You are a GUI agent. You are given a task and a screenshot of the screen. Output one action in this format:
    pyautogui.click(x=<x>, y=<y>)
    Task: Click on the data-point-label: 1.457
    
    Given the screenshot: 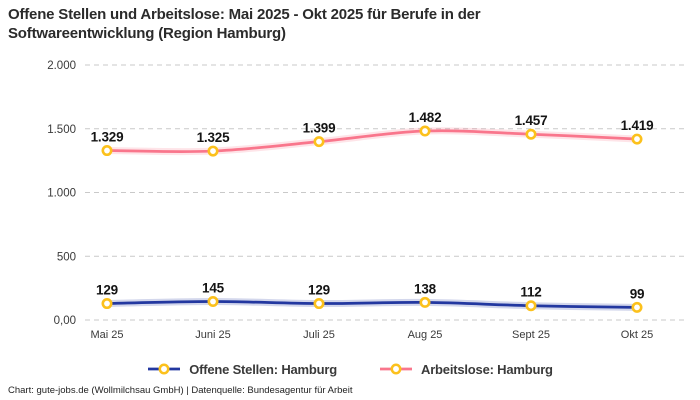 What is the action you would take?
    pyautogui.click(x=531, y=120)
    